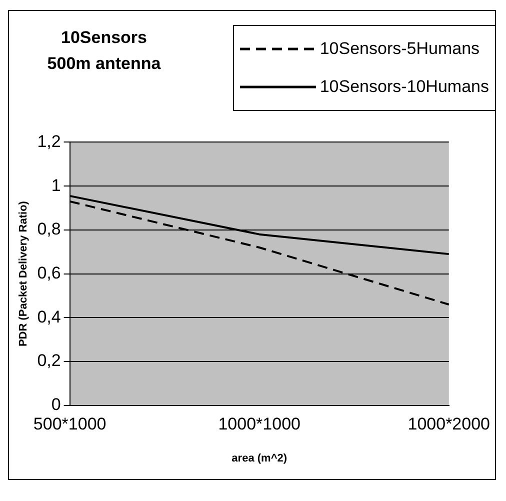 This screenshot has height=501, width=506. Describe the element at coordinates (49, 360) in the screenshot. I see `y-tick-label: 0,2` at that location.